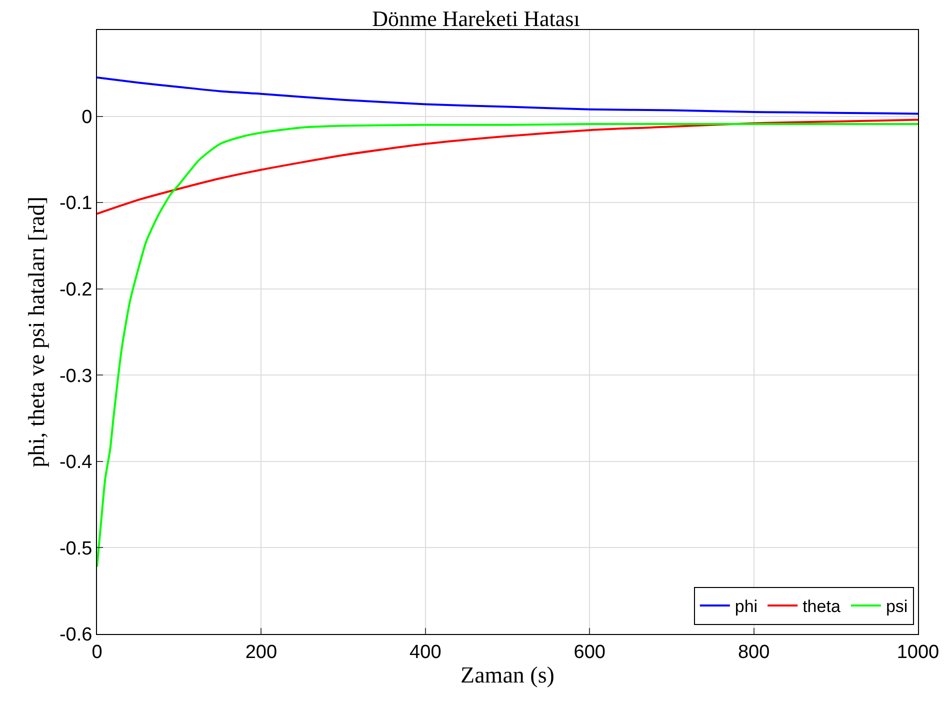 The width and height of the screenshot is (952, 711). I want to click on legend-label: psi, so click(897, 606).